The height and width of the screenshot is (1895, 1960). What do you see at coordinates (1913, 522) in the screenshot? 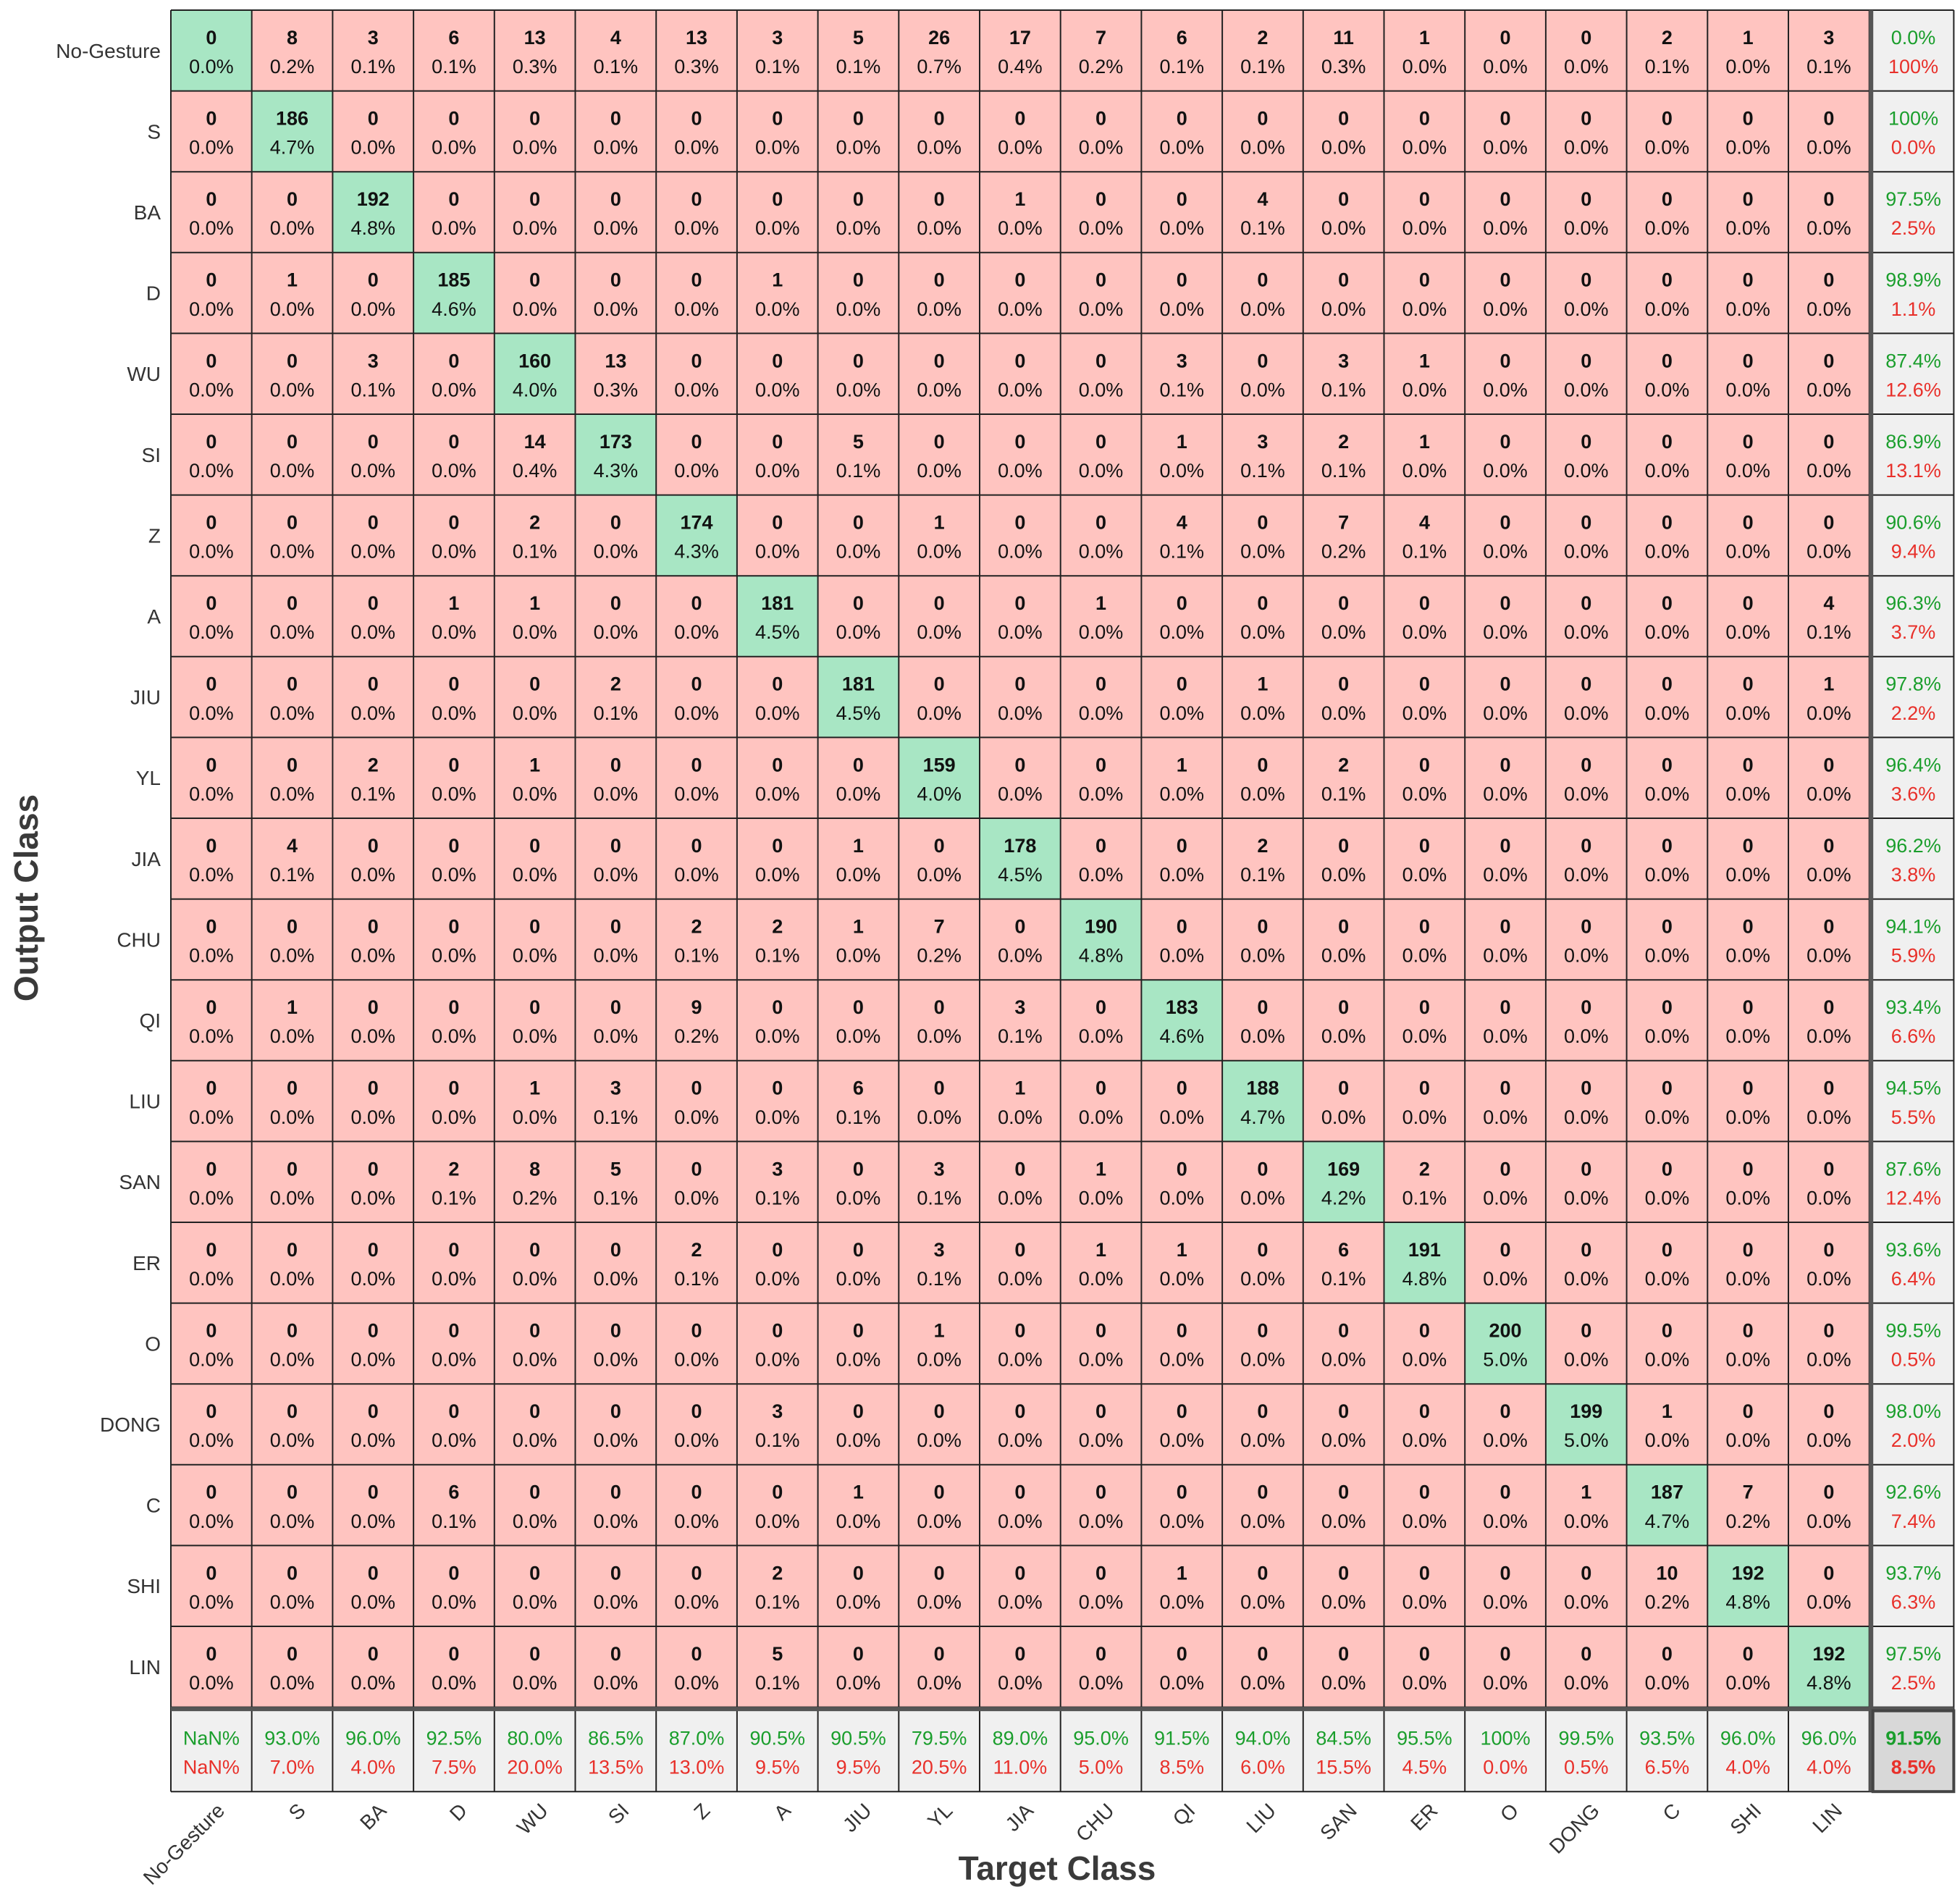
I see `row-precision: 90.6%` at bounding box center [1913, 522].